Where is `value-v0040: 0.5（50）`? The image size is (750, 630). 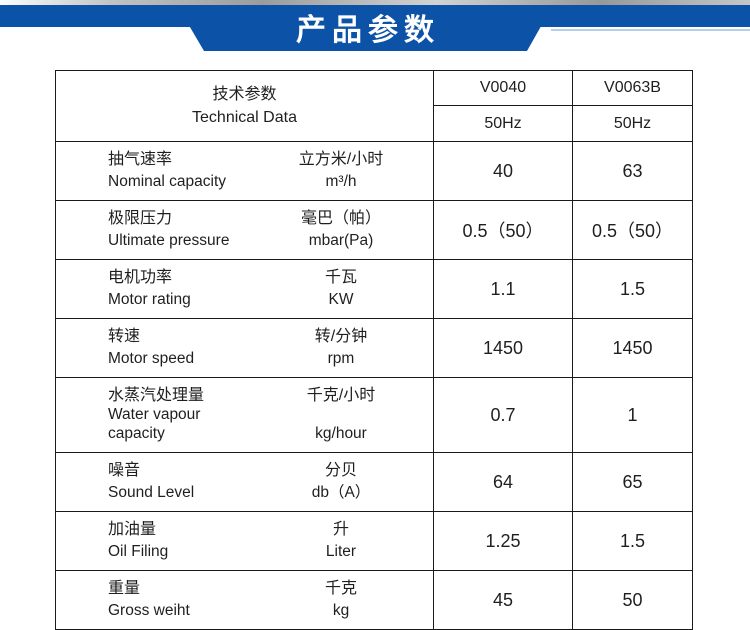 value-v0040: 0.5（50） is located at coordinates (503, 230).